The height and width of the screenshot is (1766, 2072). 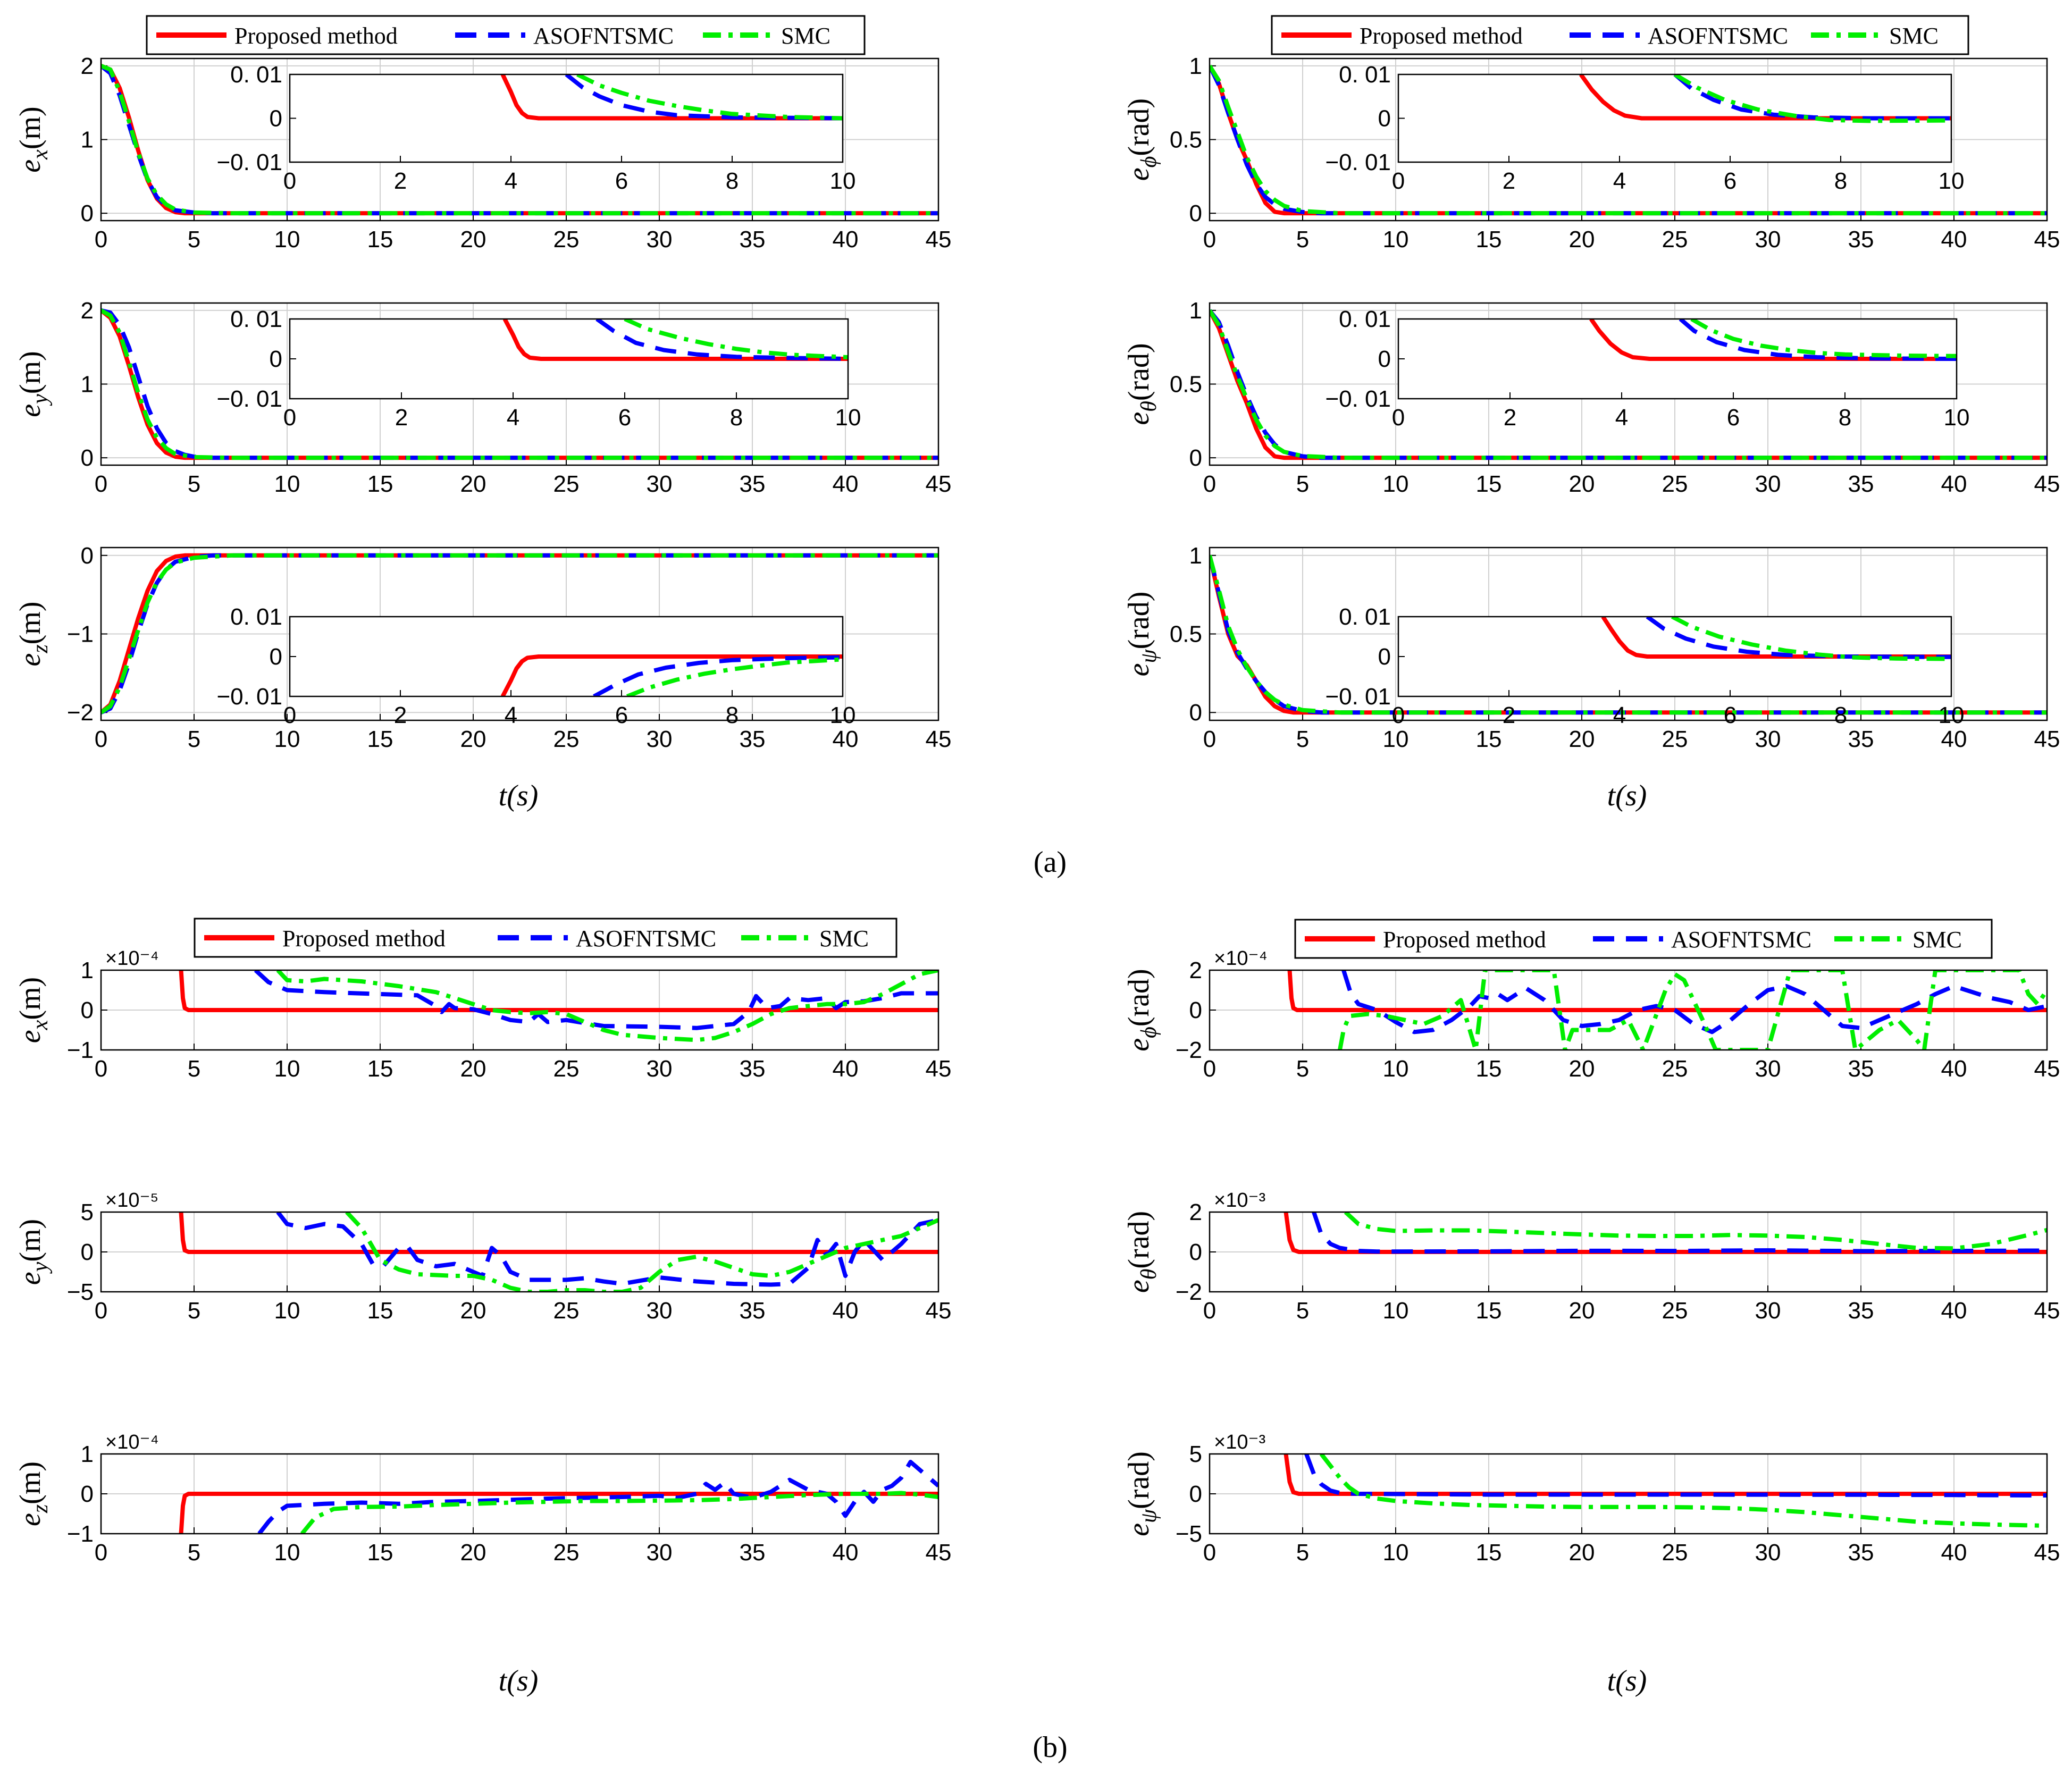 What do you see at coordinates (660, 1553) in the screenshot?
I see `b-ez-xtick-label: 30` at bounding box center [660, 1553].